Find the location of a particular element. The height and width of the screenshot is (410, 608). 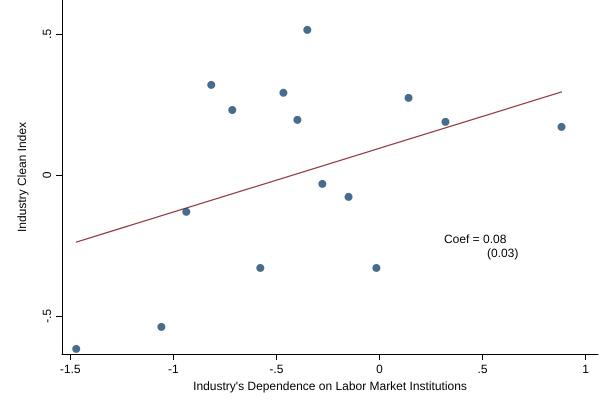

x-tick-label: 0 is located at coordinates (380, 369).